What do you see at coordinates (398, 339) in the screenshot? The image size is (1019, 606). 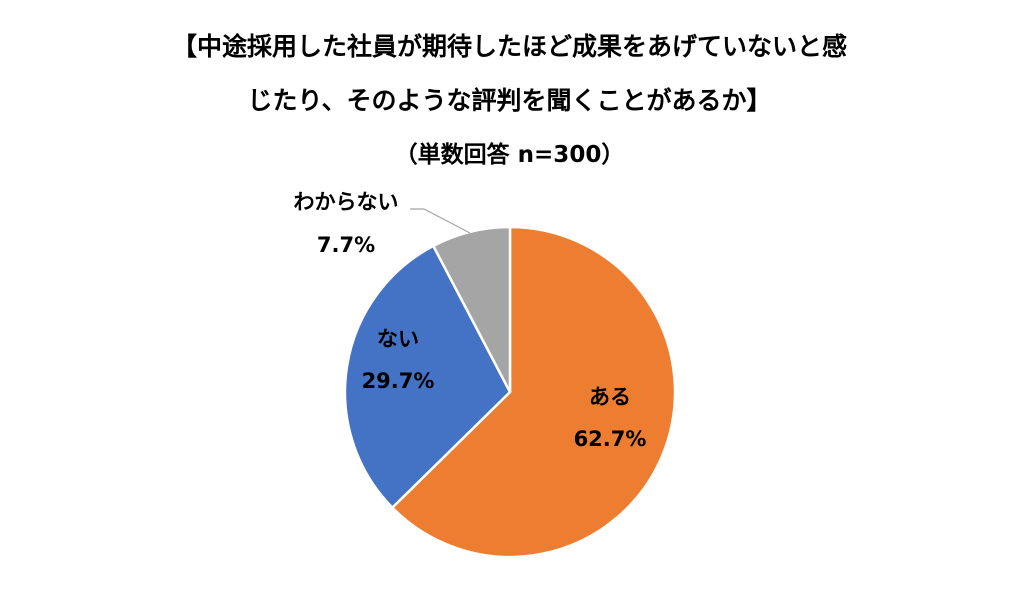 I see `slice-nai-category-label: ない` at bounding box center [398, 339].